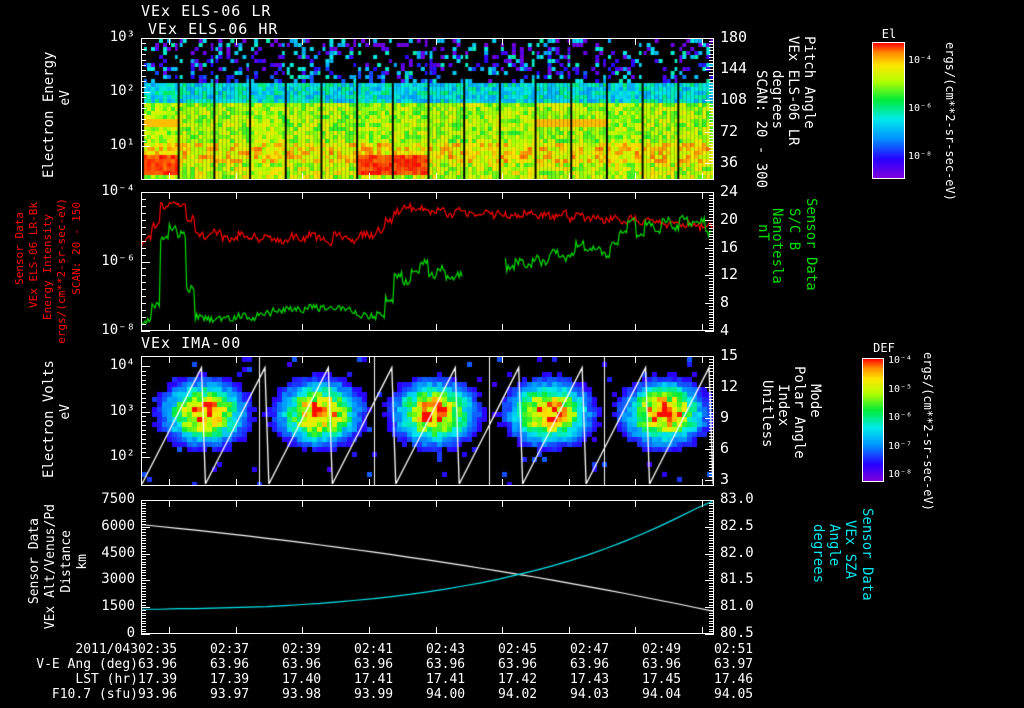 The height and width of the screenshot is (708, 1024). I want to click on panel3-plot-area, so click(427, 421).